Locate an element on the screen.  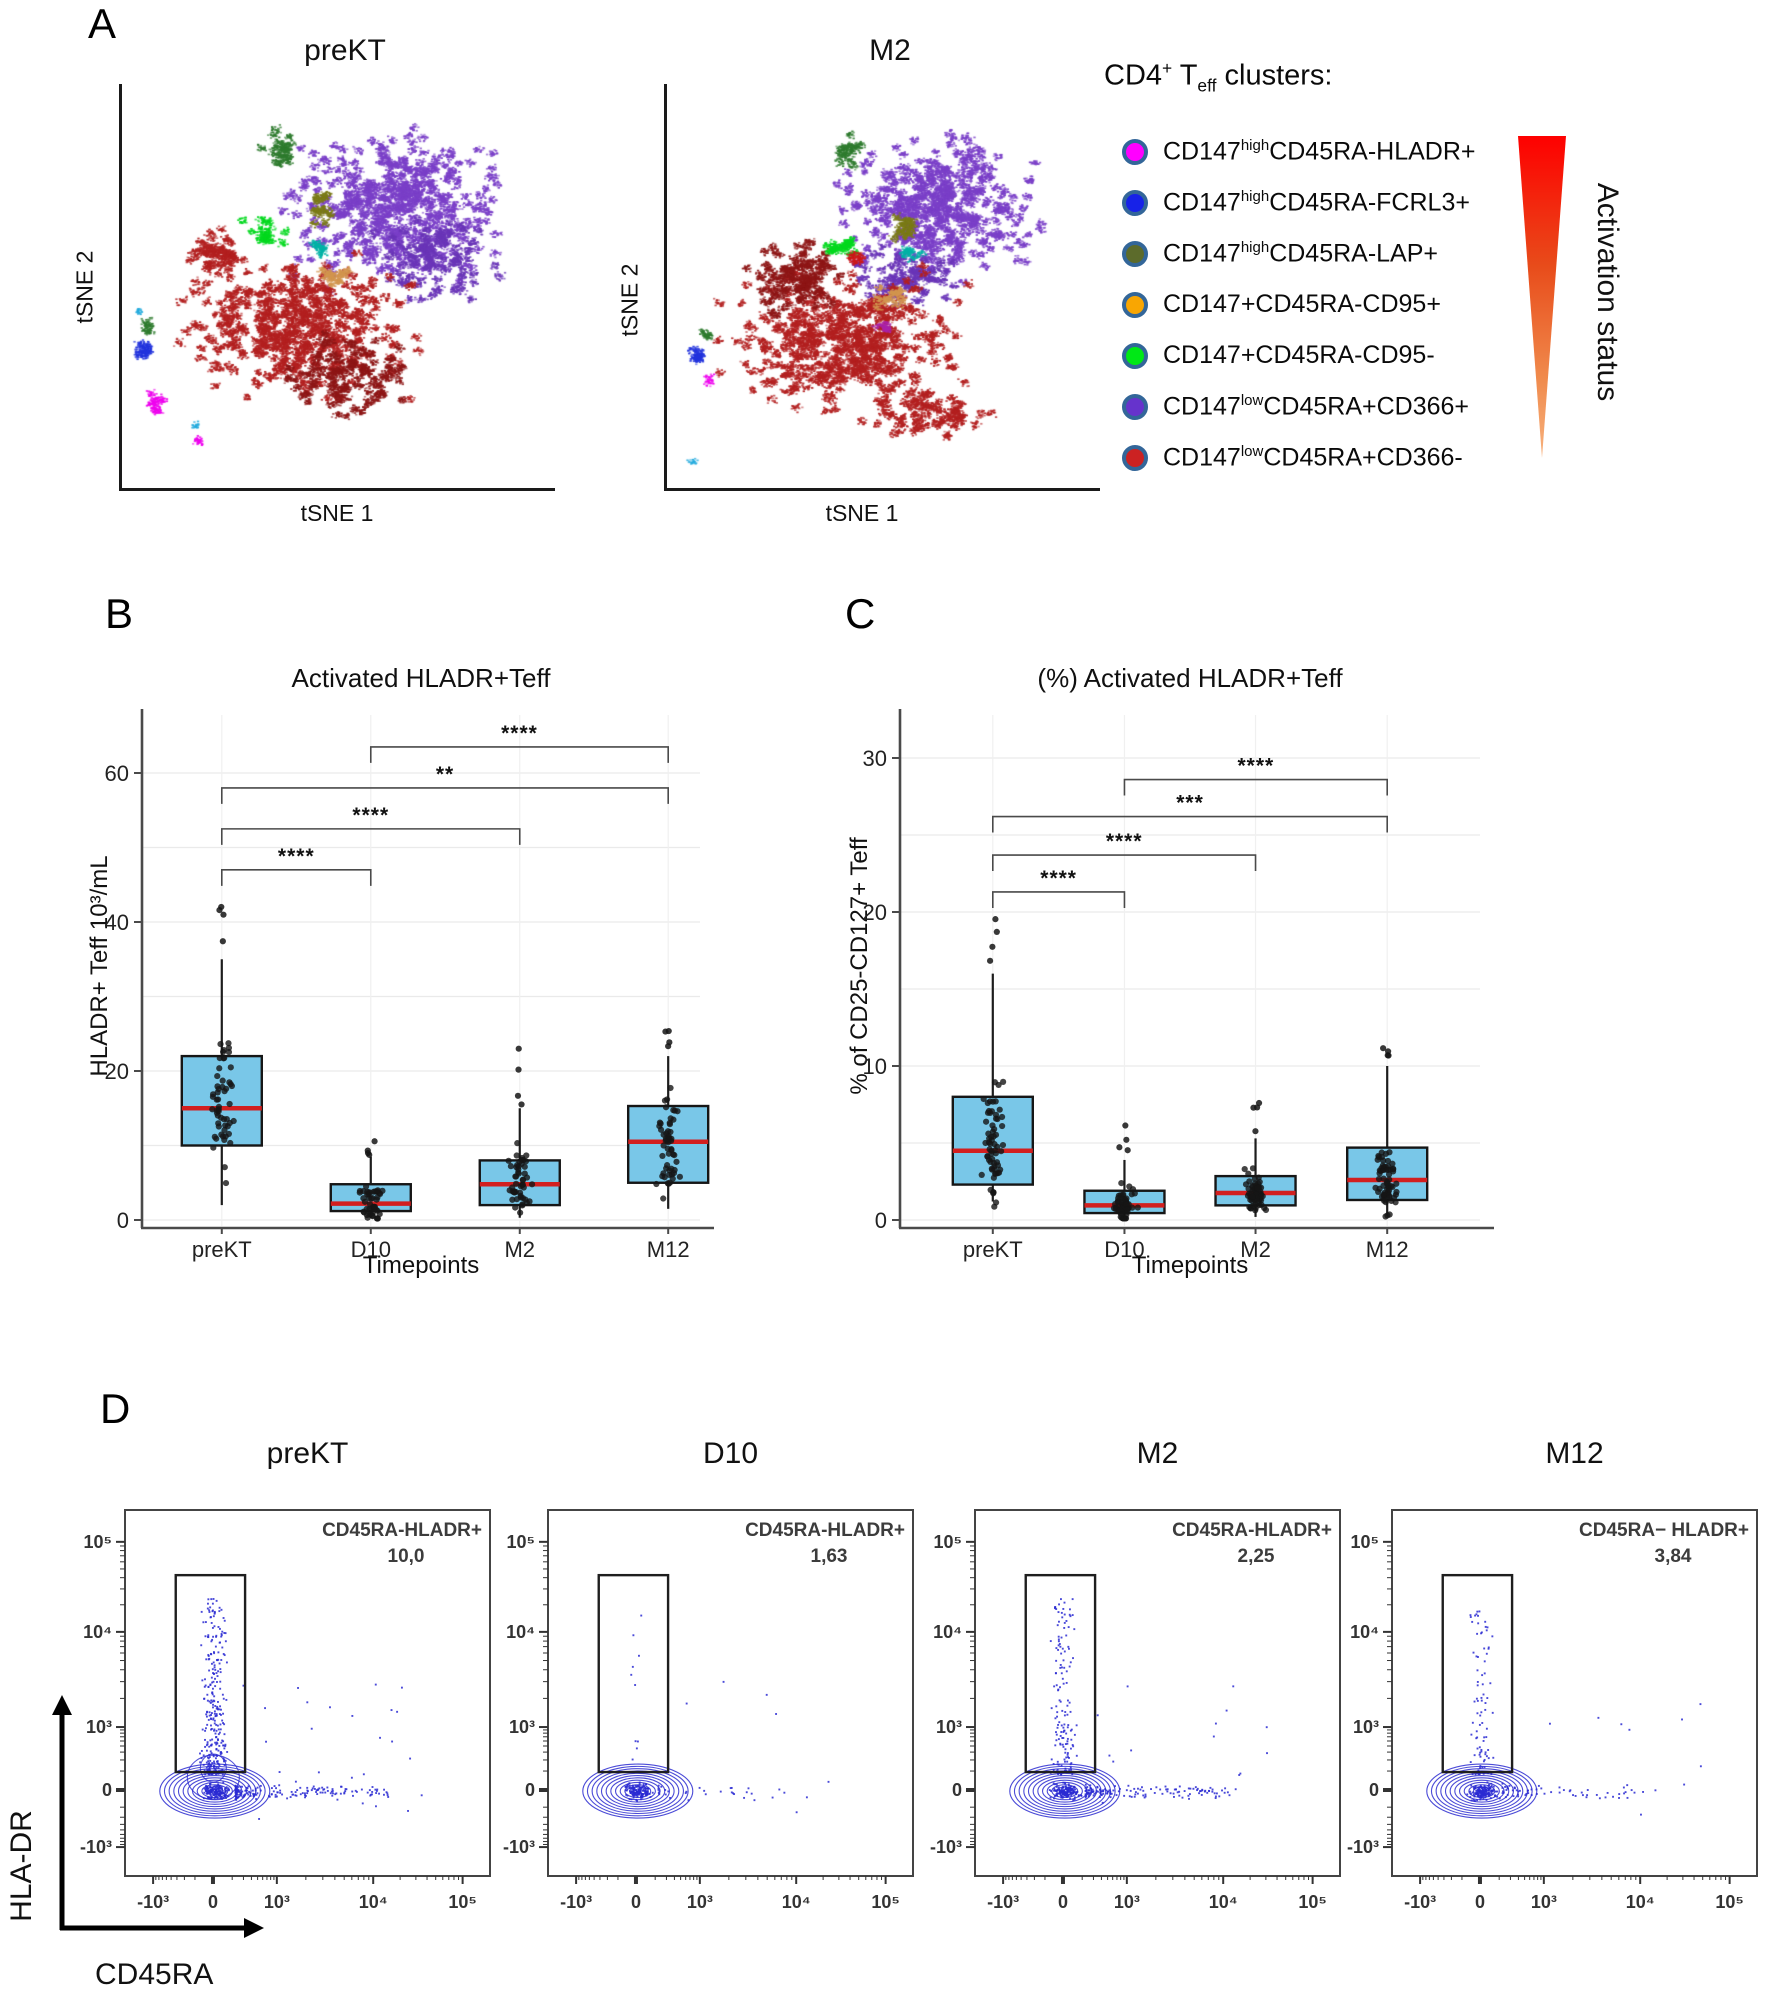
gate-value: 10,0 is located at coordinates (406, 1556).